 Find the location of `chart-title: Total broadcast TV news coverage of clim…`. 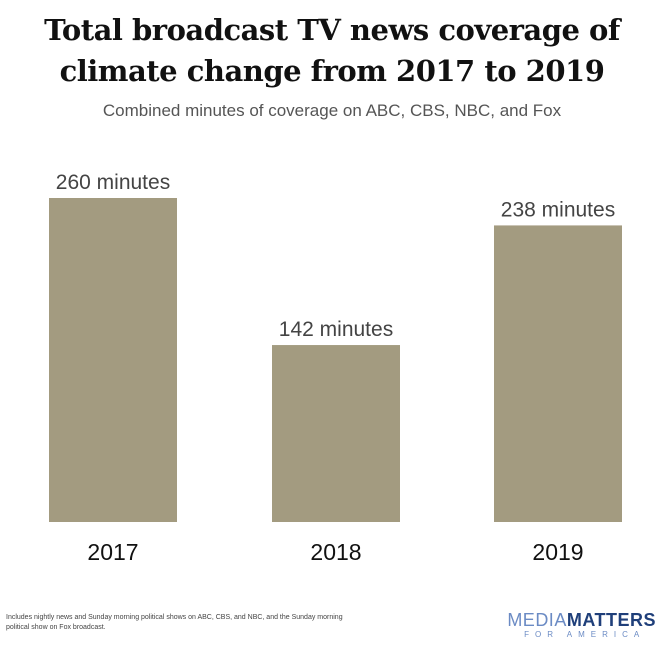

chart-title: Total broadcast TV news coverage of clim… is located at coordinates (332, 50).